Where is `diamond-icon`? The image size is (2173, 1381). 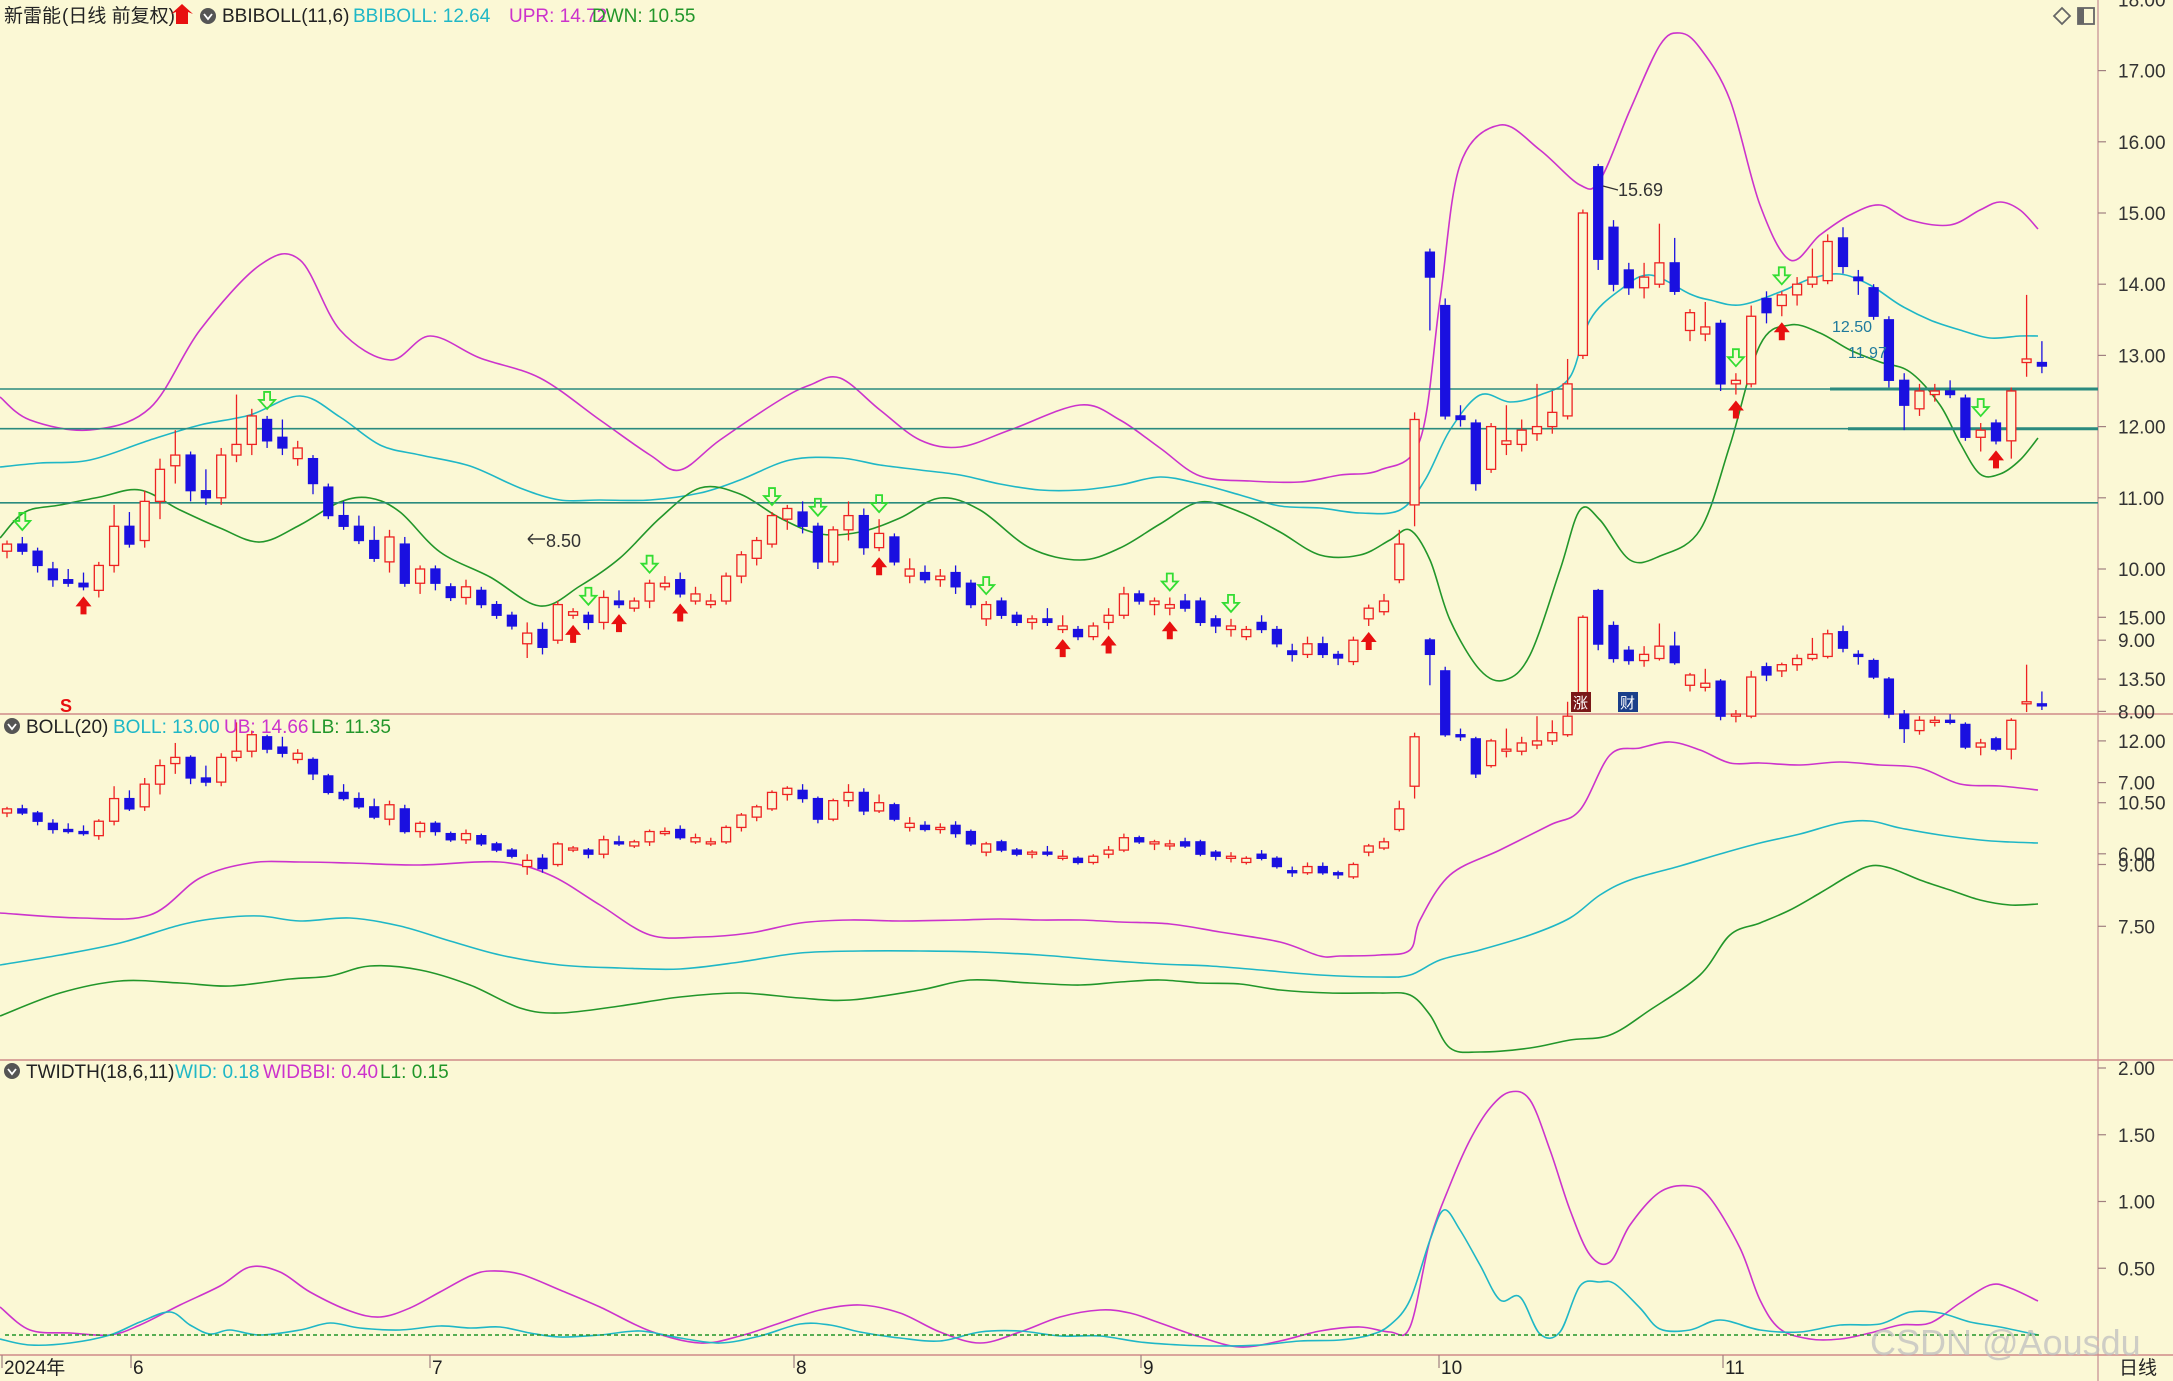 diamond-icon is located at coordinates (2062, 16).